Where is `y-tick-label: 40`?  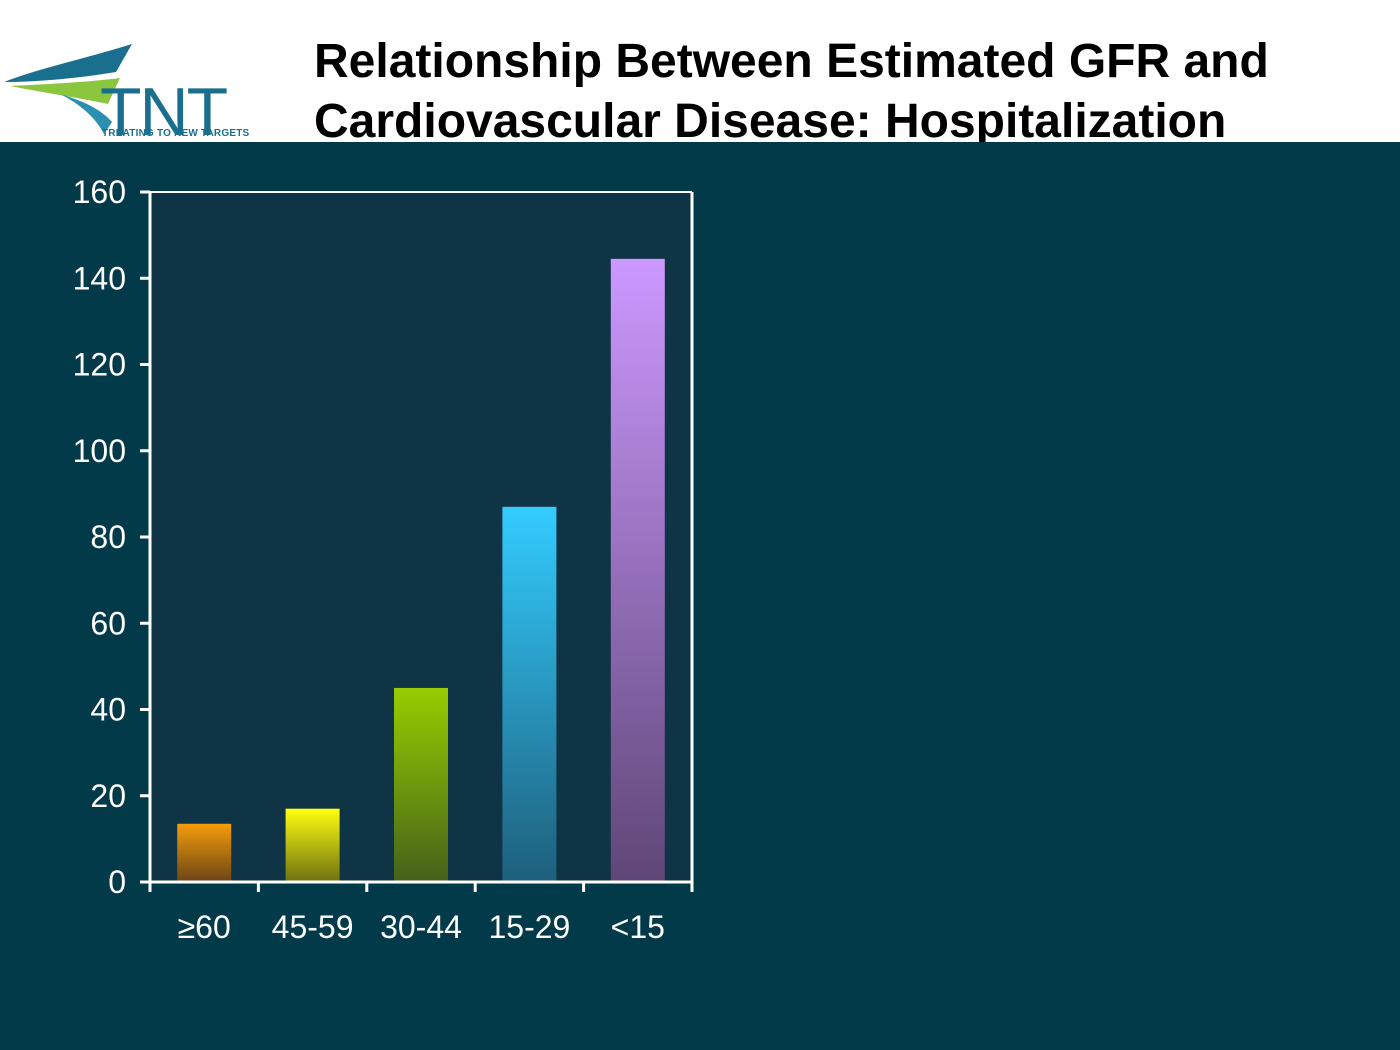
y-tick-label: 40 is located at coordinates (108, 710).